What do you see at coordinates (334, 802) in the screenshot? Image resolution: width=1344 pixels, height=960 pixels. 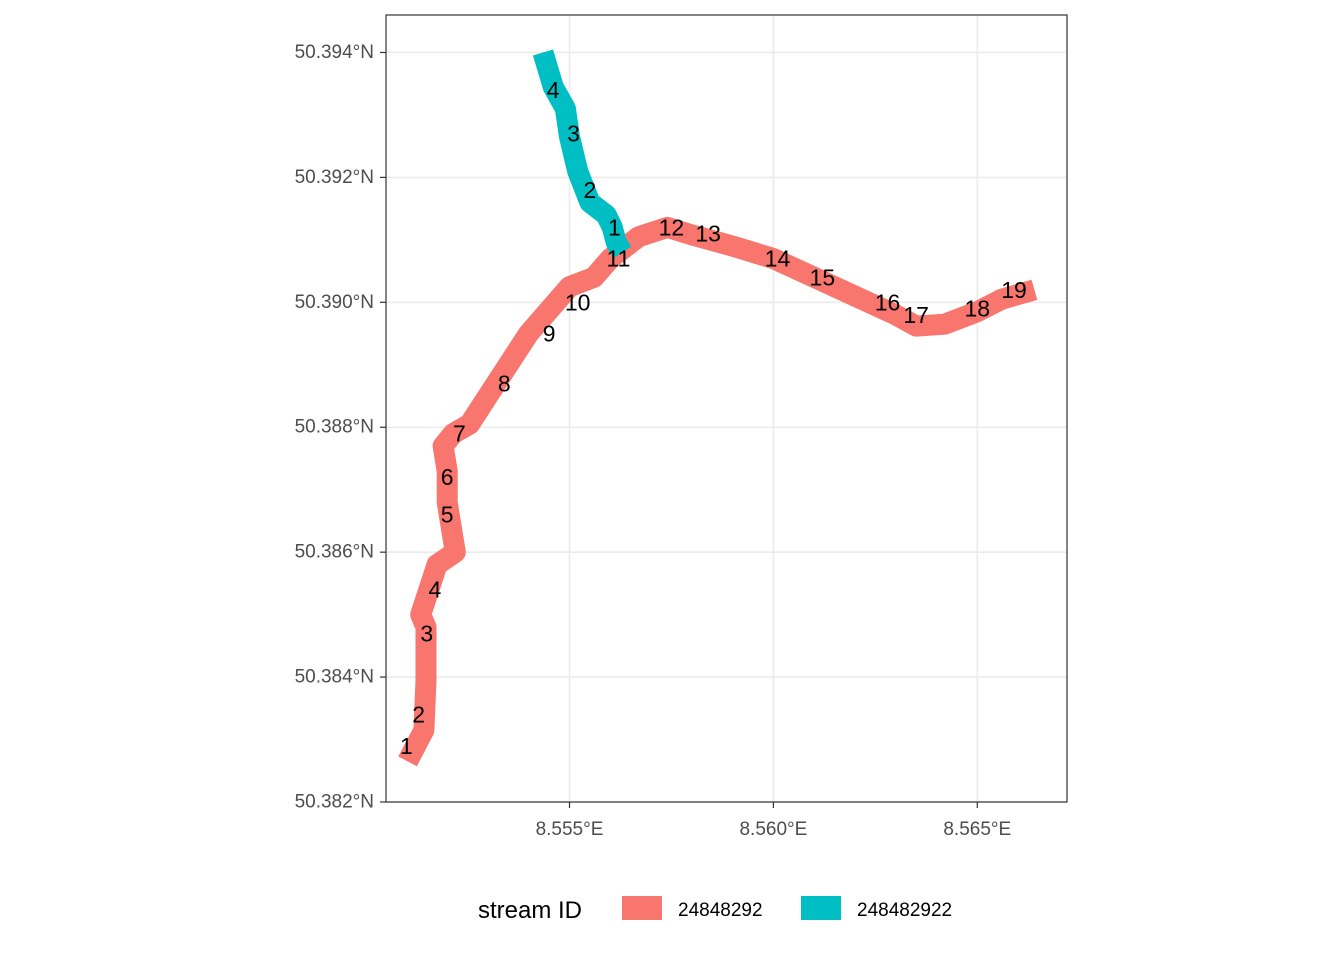 I see `y-tick-label-1: 50.382°N` at bounding box center [334, 802].